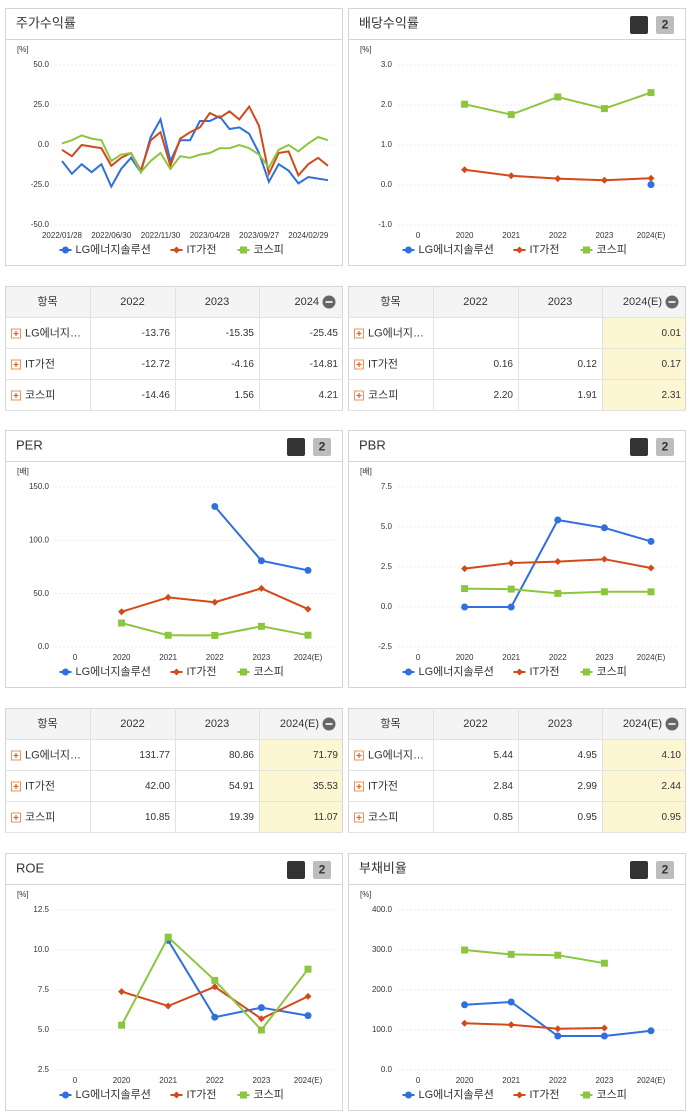 The height and width of the screenshot is (1115, 691). What do you see at coordinates (325, 786) in the screenshot?
I see `table-cell: 35.53` at bounding box center [325, 786].